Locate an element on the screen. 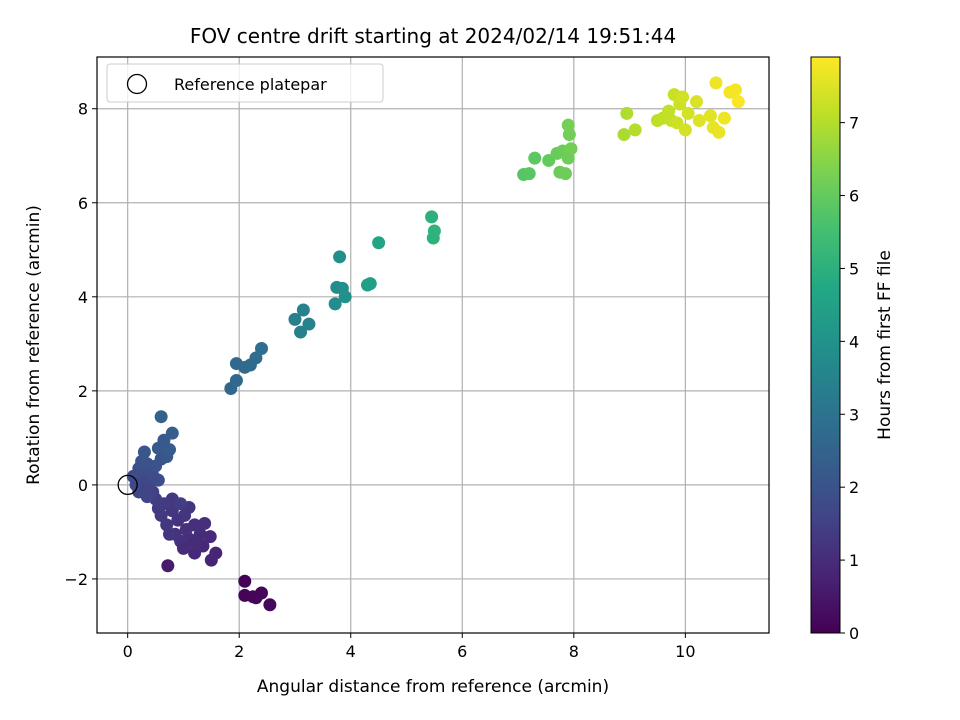 The width and height of the screenshot is (960, 720). y-tick-label: 8 is located at coordinates (83, 109).